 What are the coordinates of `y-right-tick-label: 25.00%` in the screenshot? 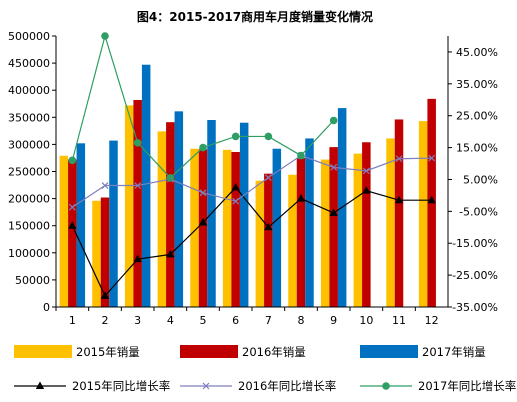 It's located at (477, 116).